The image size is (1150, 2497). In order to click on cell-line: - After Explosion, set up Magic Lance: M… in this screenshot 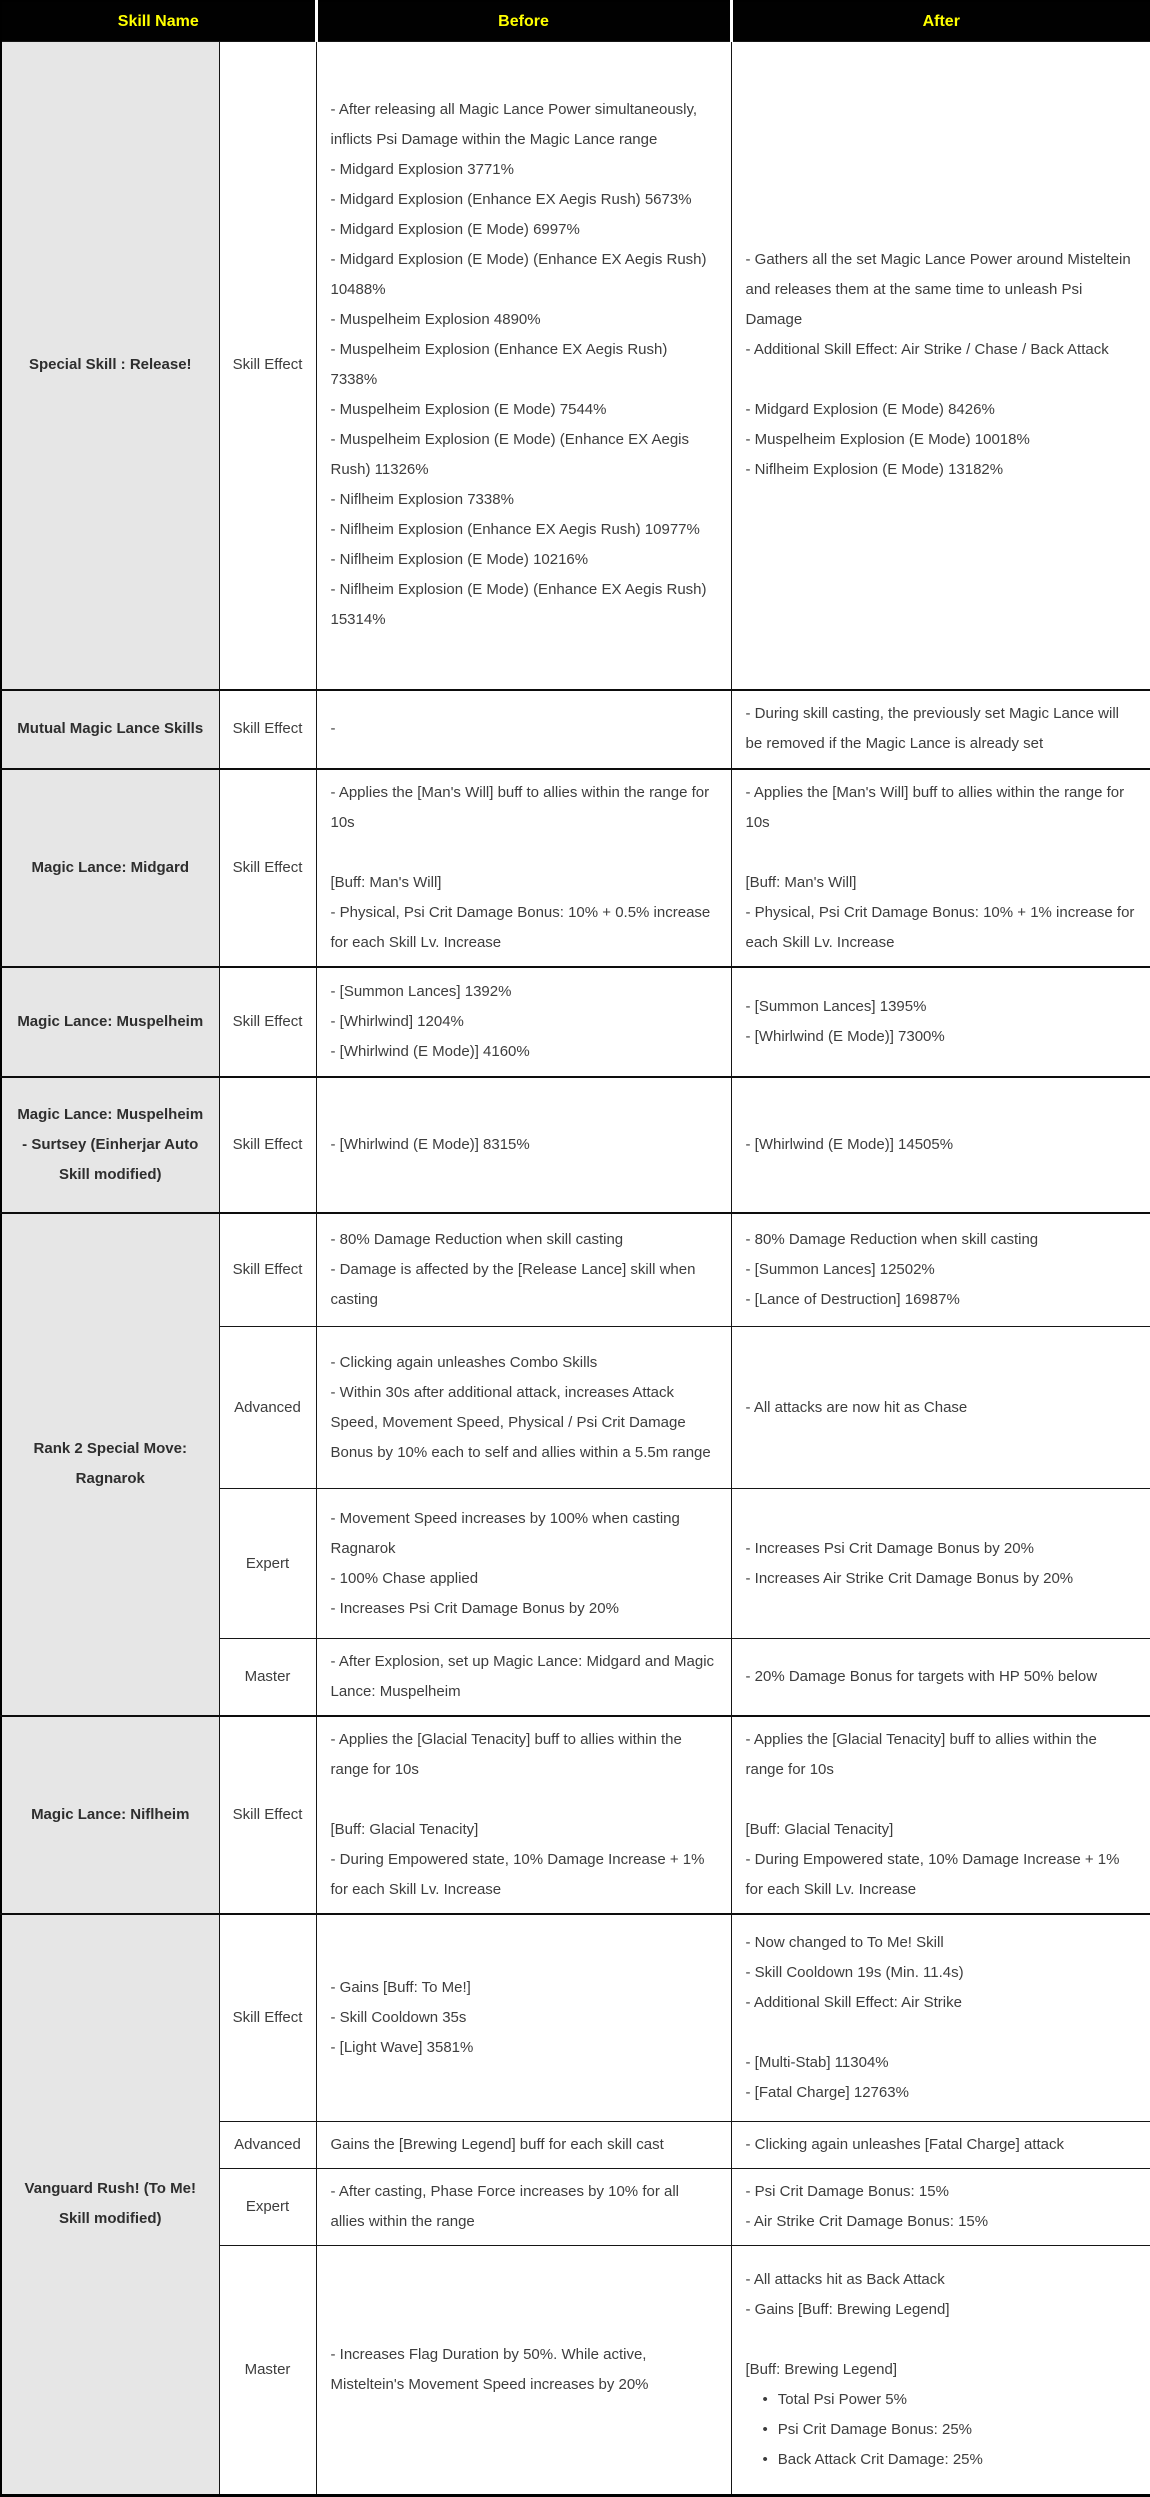, I will do `click(522, 1676)`.